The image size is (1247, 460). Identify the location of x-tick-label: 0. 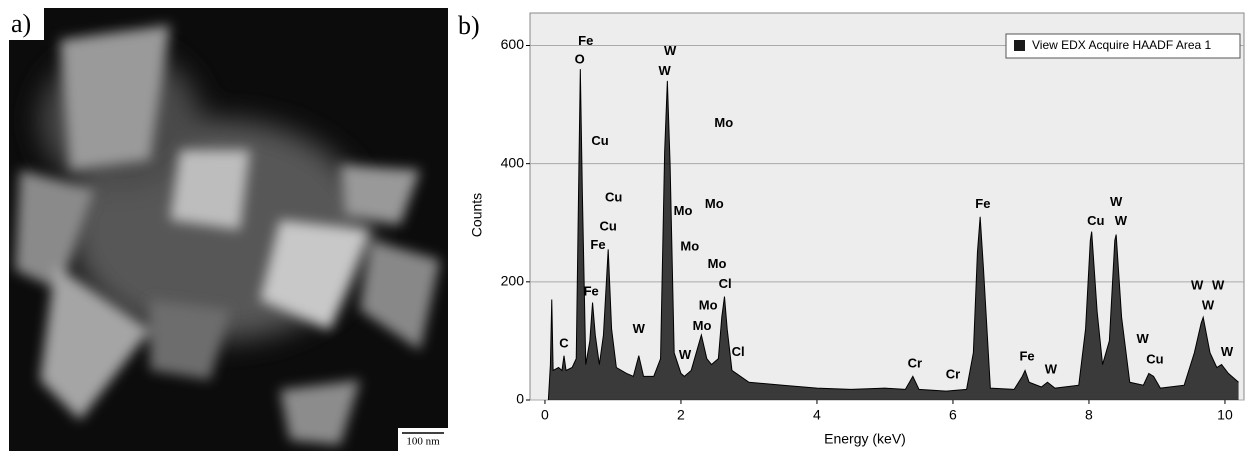
(545, 415).